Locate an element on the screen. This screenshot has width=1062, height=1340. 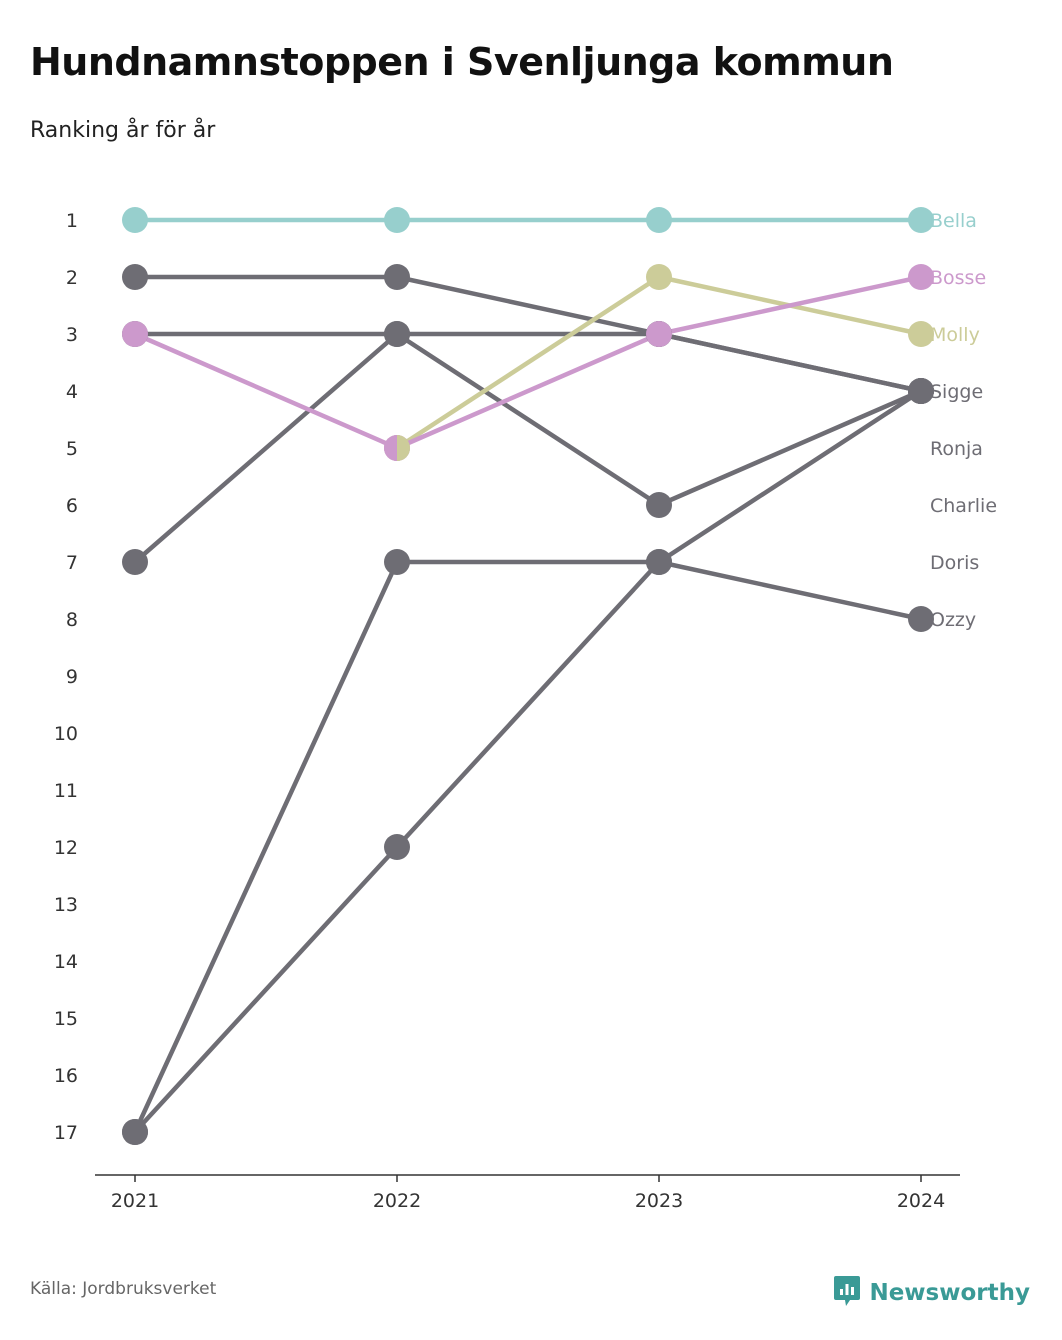
y-tick-label: 4 is located at coordinates (72, 392).